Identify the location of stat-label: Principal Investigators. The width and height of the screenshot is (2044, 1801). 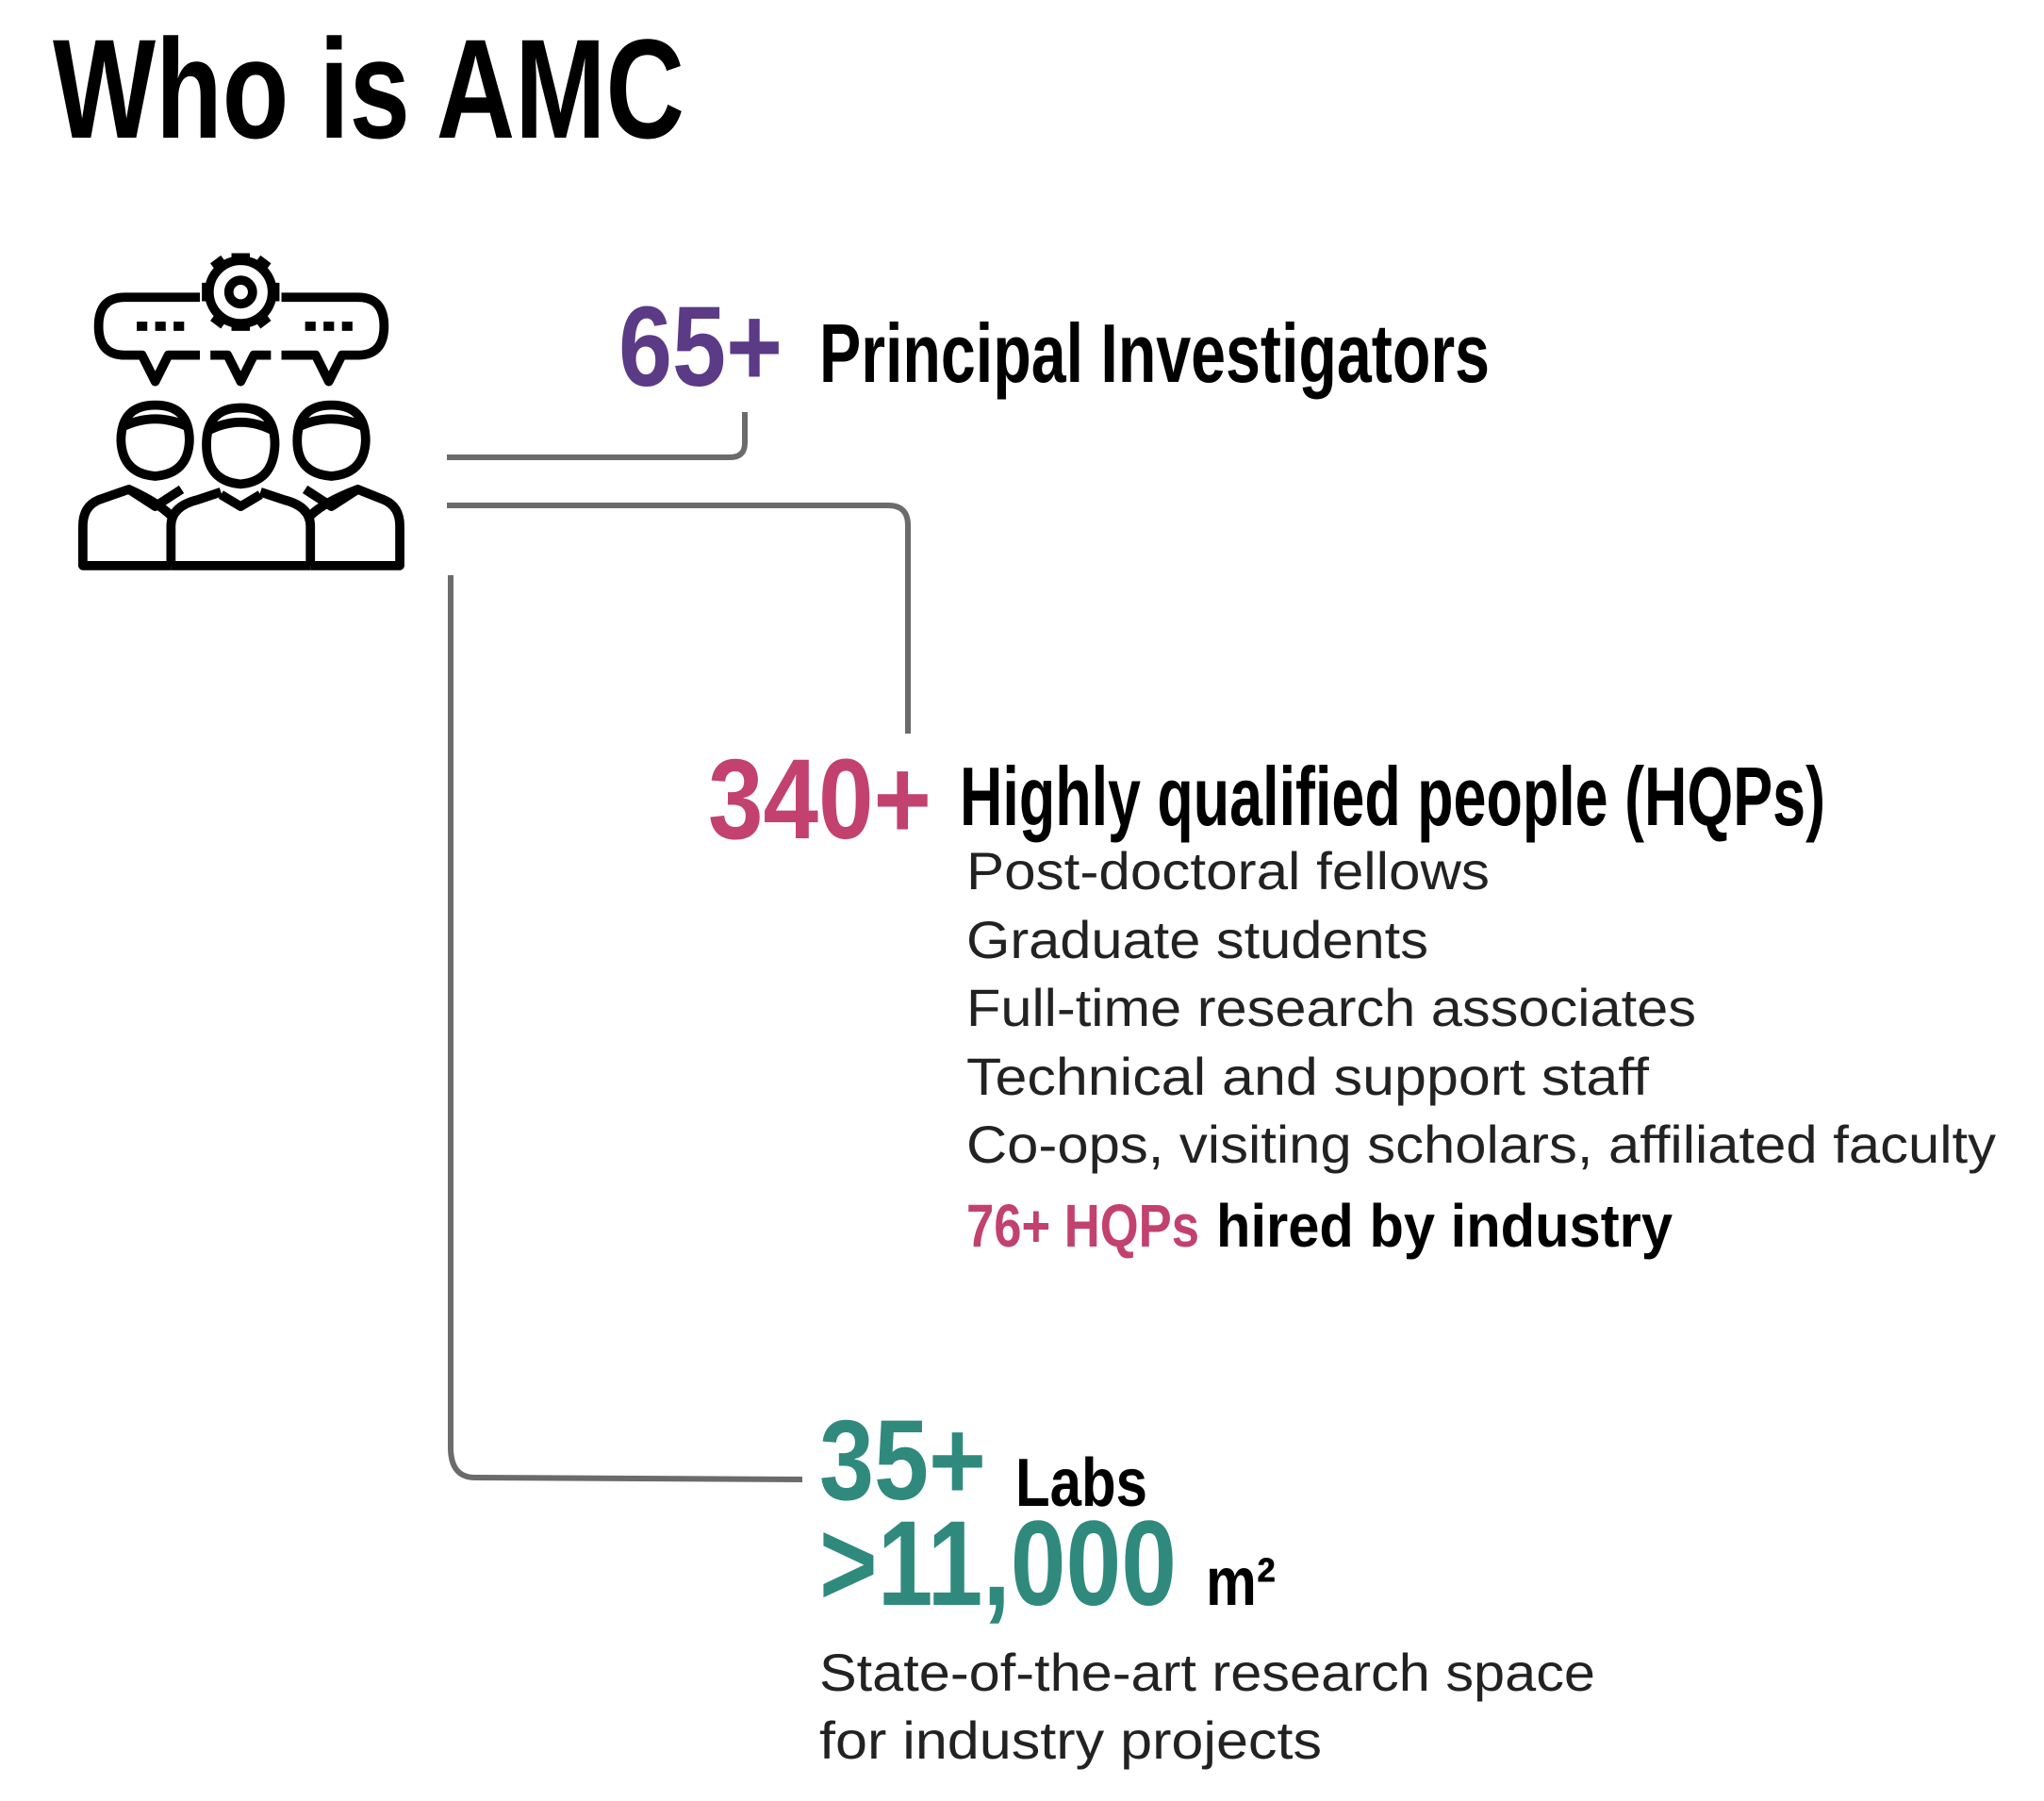
(1155, 353).